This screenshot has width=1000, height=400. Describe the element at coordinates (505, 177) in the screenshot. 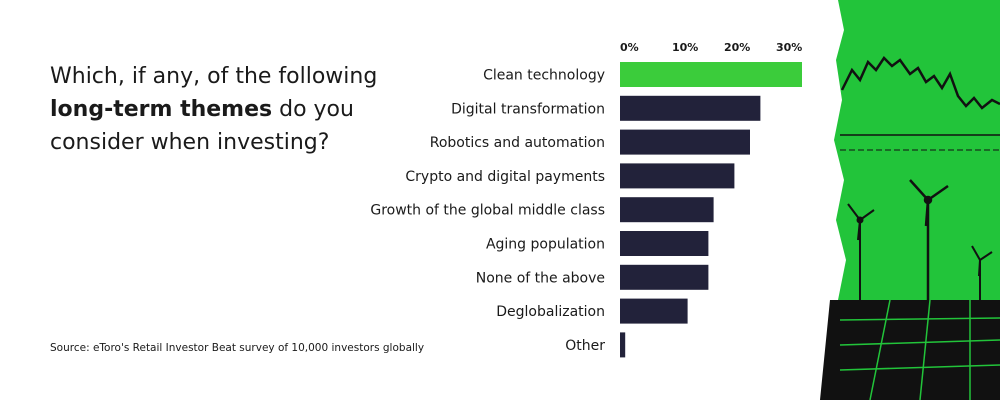

I see `category-label: Crypto and digital payments` at that location.